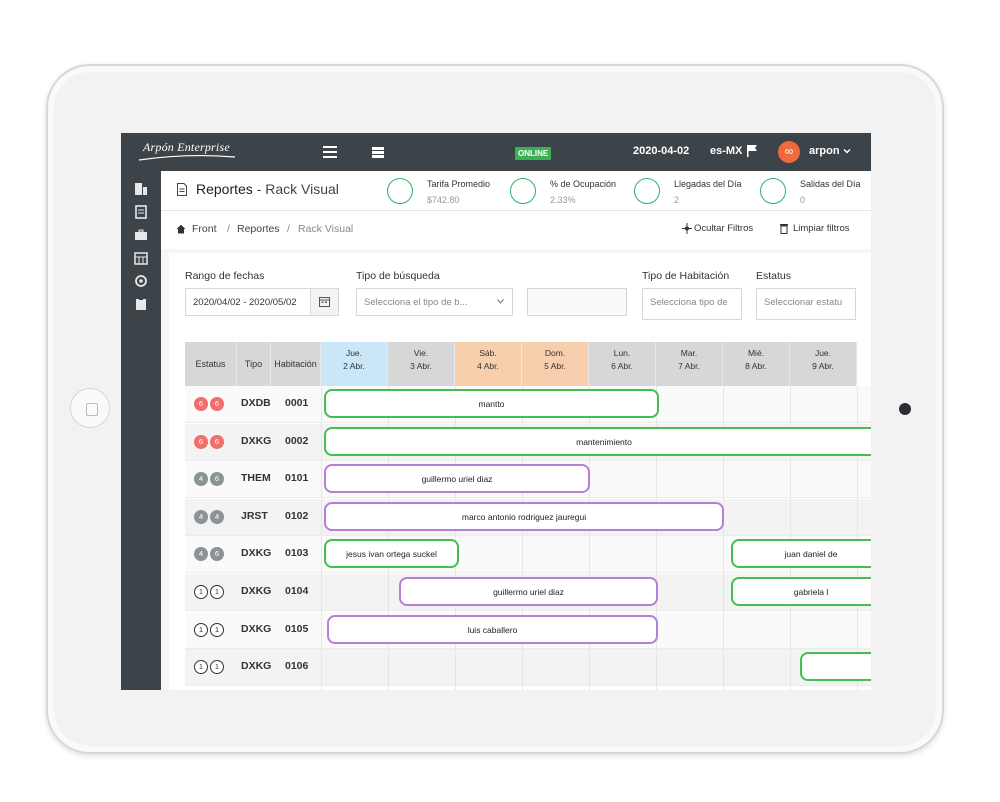  I want to click on breadcrumb-rack-visual: Rack Visual, so click(326, 229).